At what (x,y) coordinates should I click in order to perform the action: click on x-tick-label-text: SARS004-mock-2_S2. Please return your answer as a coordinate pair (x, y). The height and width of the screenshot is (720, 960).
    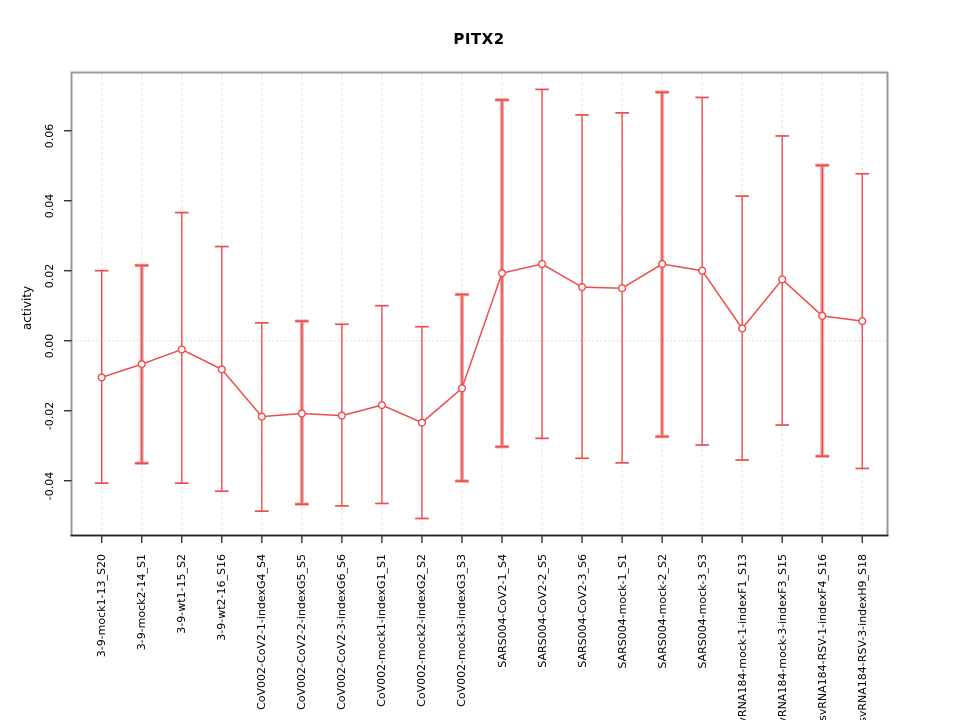
    Looking at the image, I should click on (662, 611).